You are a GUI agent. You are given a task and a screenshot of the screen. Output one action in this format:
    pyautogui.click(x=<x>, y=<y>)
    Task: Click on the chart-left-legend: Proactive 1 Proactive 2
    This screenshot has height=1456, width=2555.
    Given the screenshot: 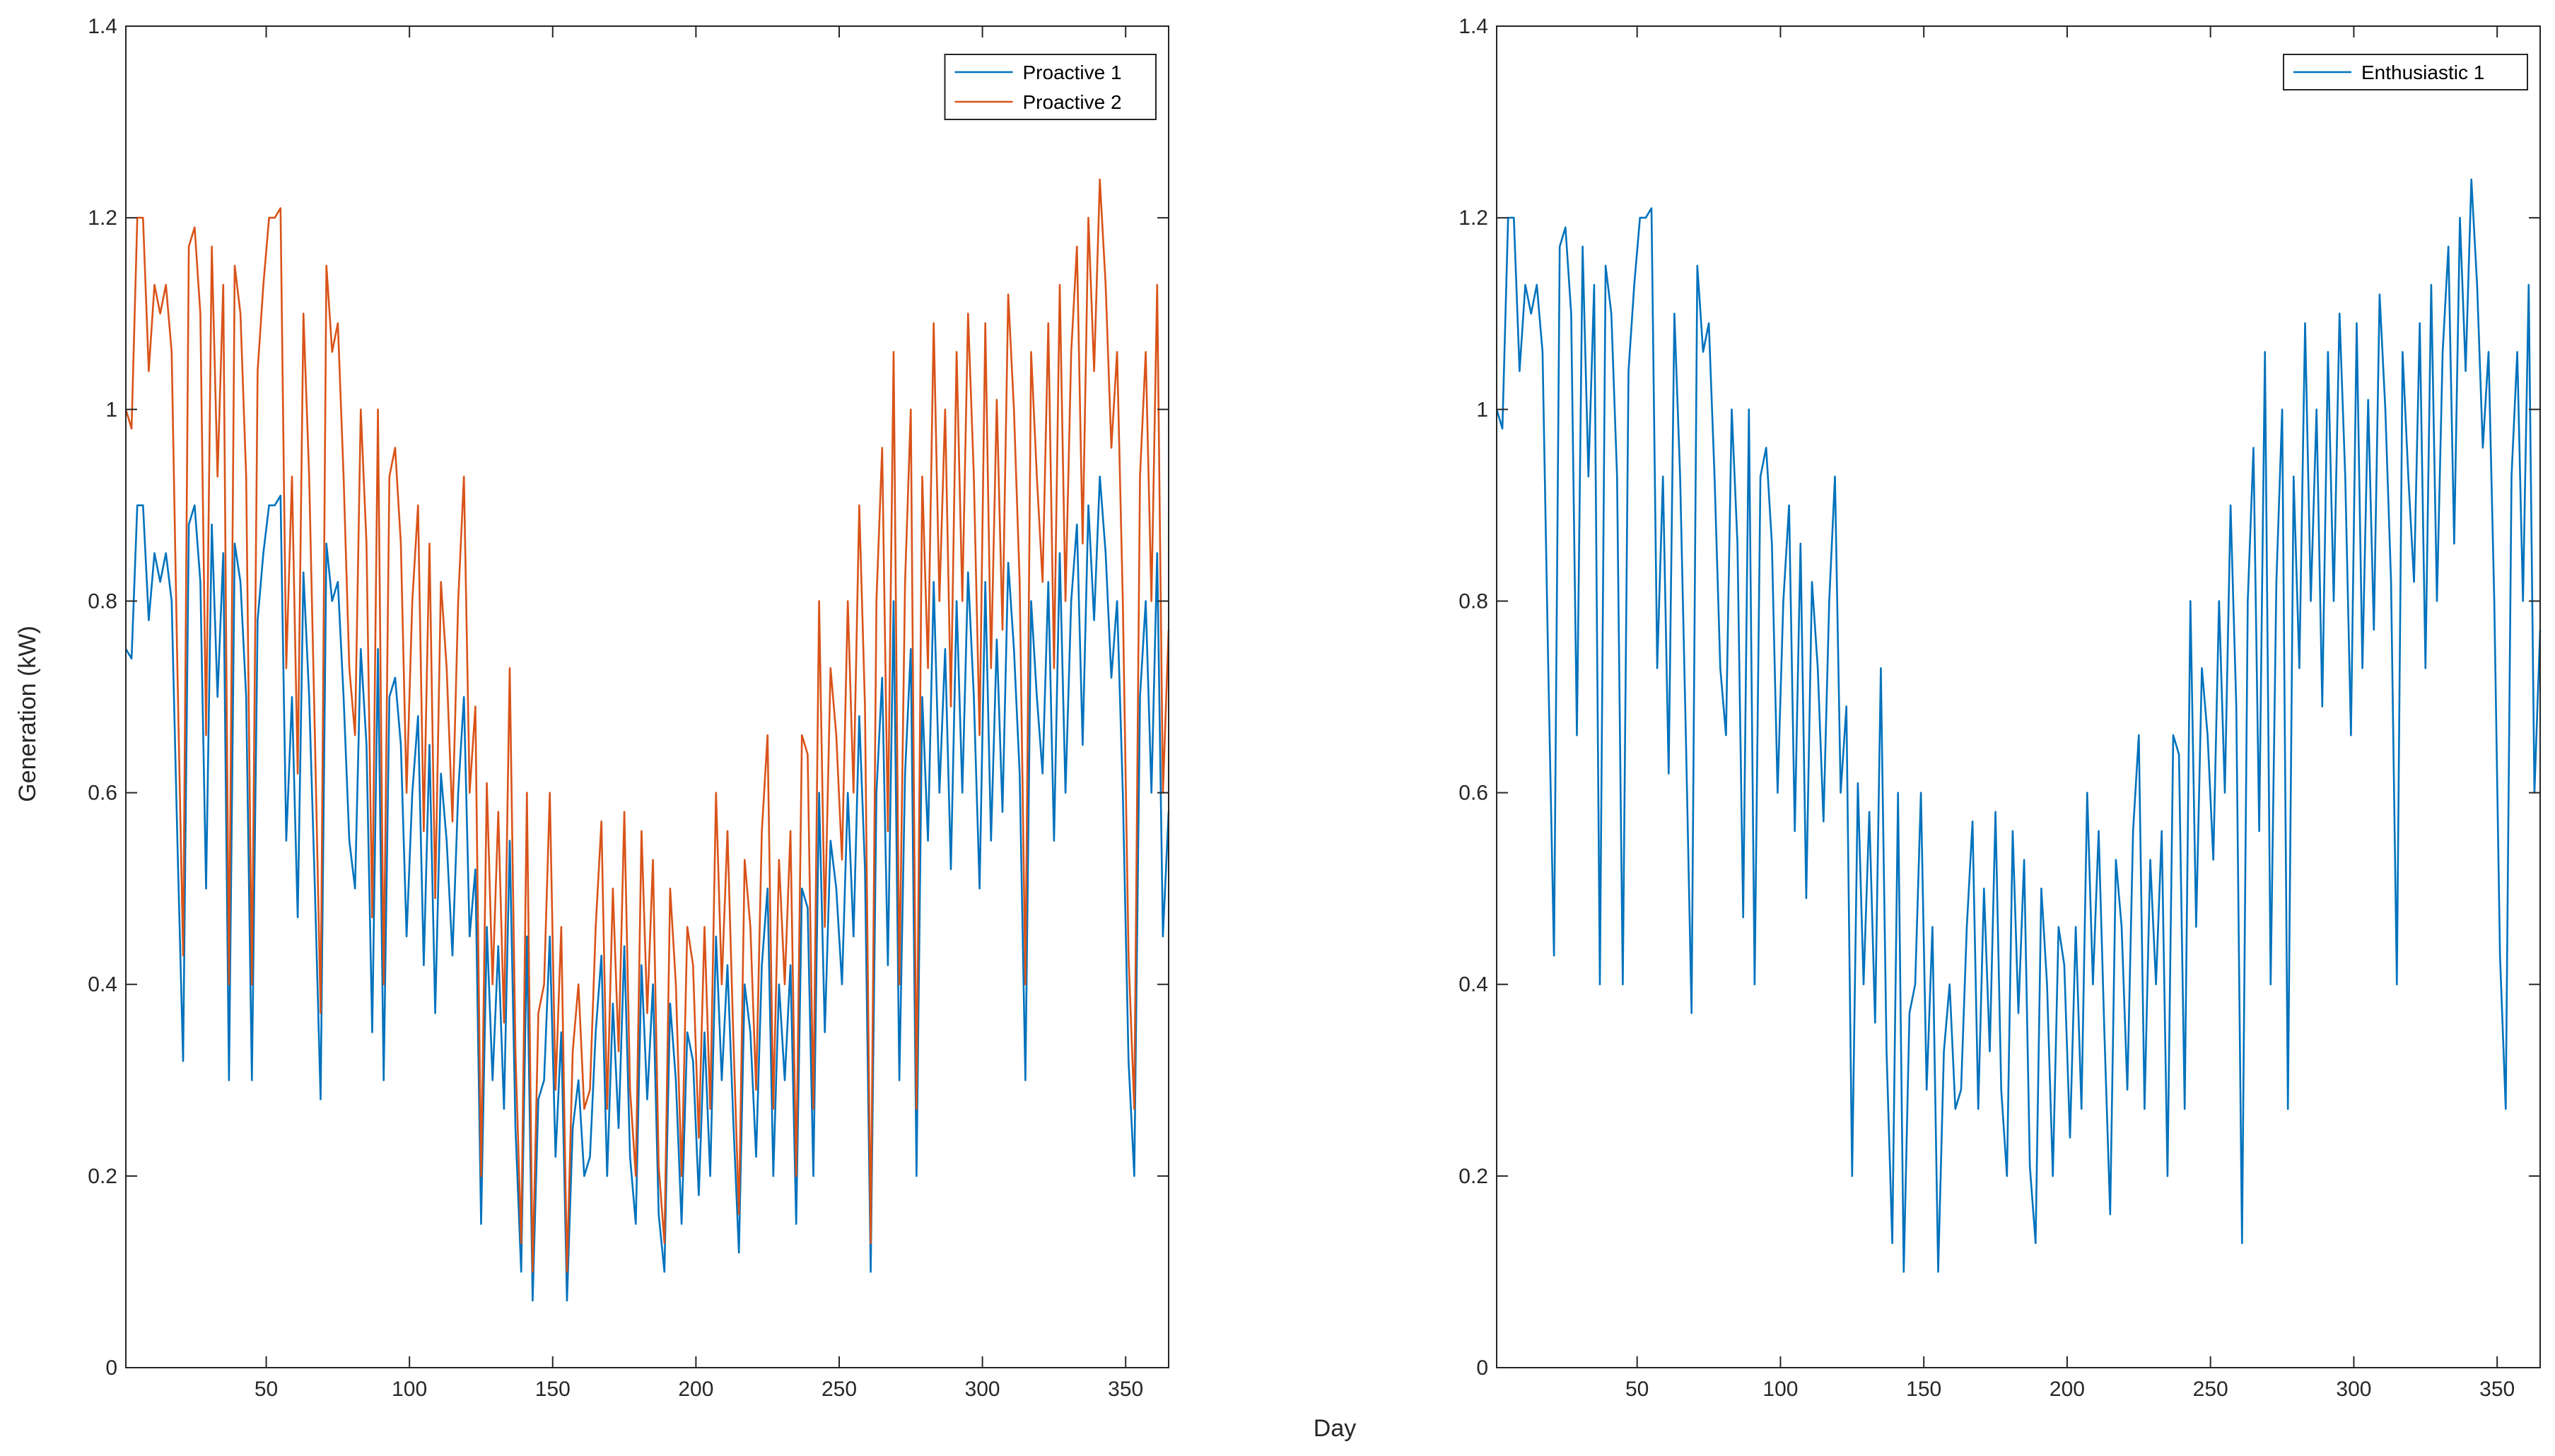 What is the action you would take?
    pyautogui.click(x=1050, y=87)
    